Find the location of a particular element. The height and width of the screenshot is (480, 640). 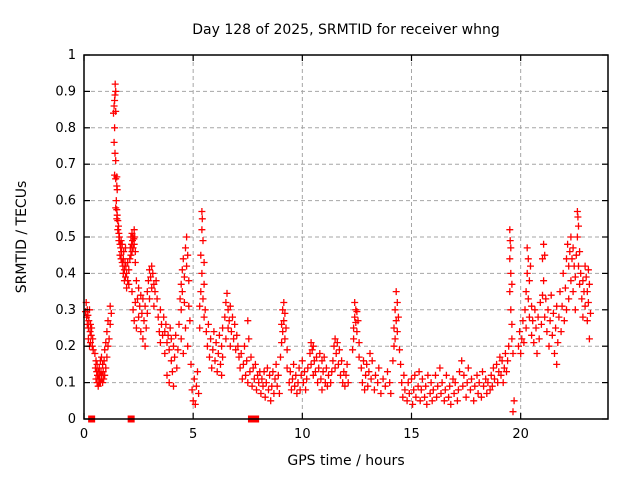

x-tick-label: 20 is located at coordinates (520, 434).